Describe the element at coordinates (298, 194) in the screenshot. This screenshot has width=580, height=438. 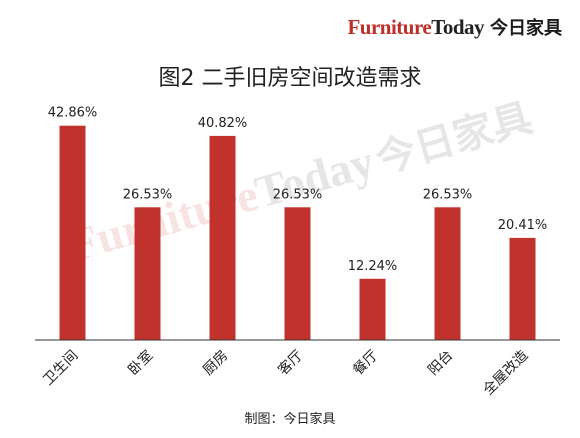
I see `value-label-3: 26.53%` at that location.